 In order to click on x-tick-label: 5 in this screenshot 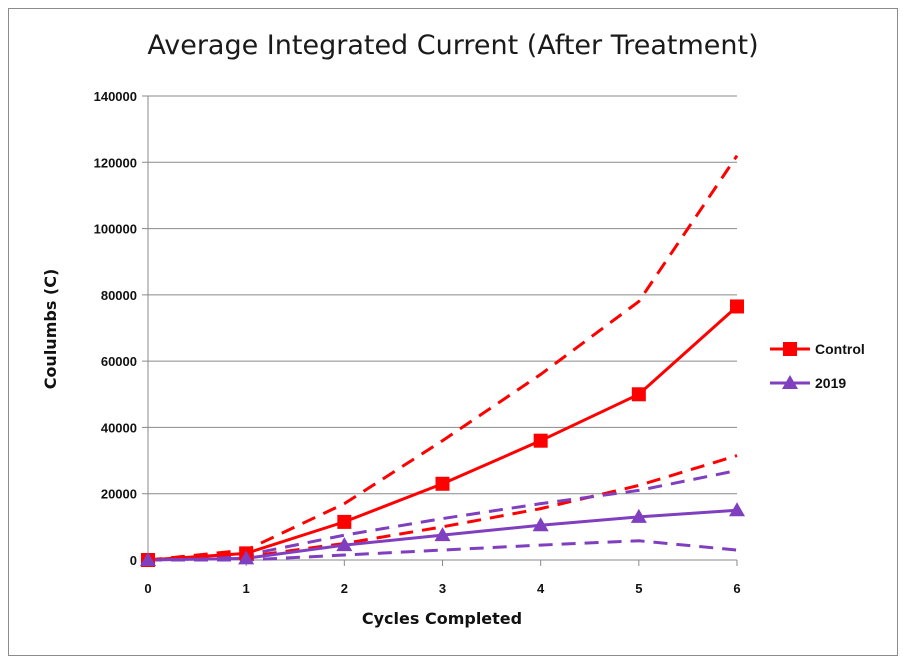, I will do `click(638, 588)`.